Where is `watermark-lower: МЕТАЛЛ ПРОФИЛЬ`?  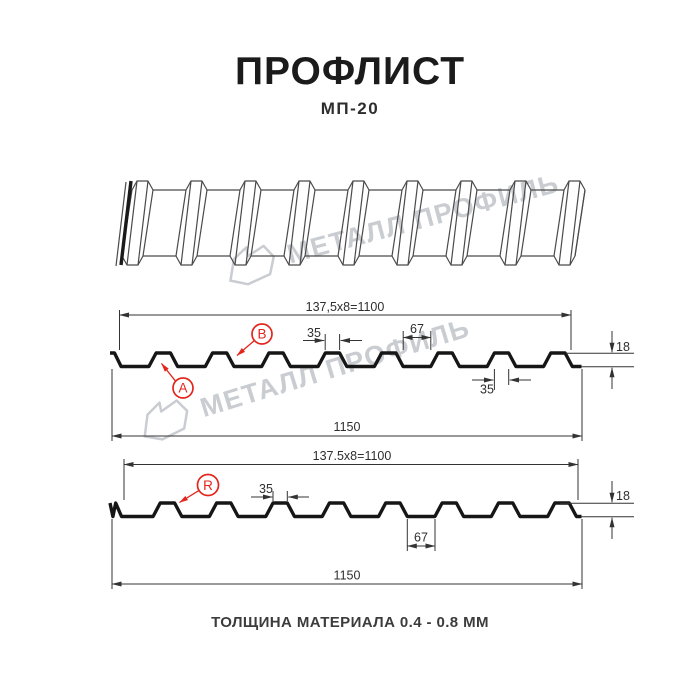 watermark-lower: МЕТАЛЛ ПРОФИЛЬ is located at coordinates (304, 377).